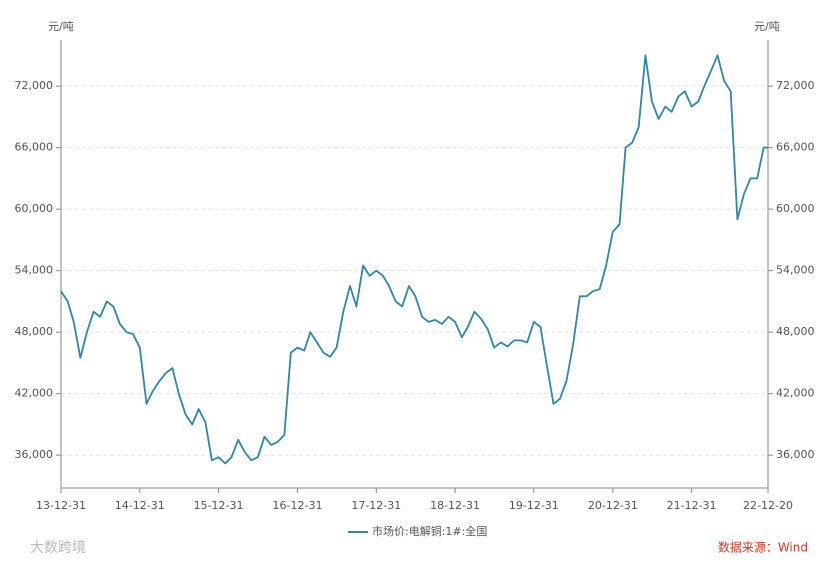 The height and width of the screenshot is (564, 828). Describe the element at coordinates (298, 505) in the screenshot. I see `x-tick-label: 16-12-31` at that location.